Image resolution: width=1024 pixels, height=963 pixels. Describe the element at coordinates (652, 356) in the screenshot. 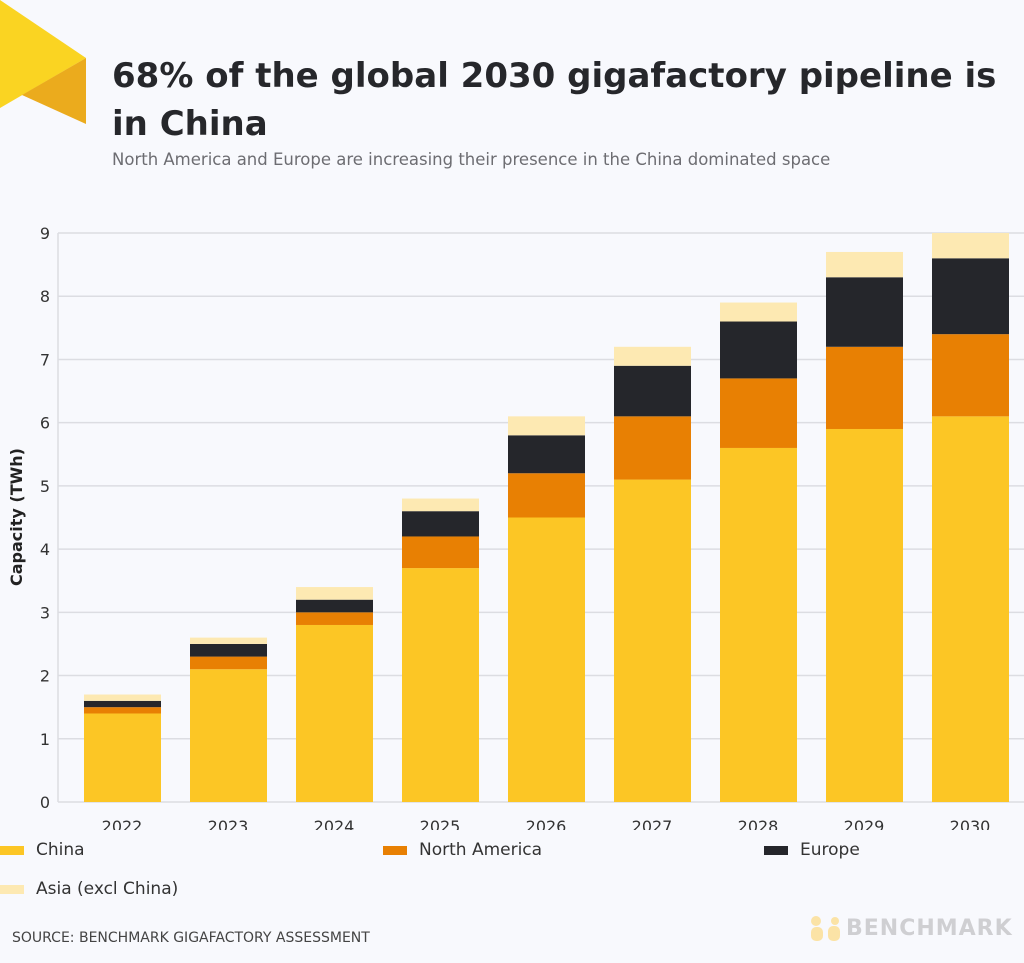

I see `bar-segment-asia-excl-china-2027` at that location.